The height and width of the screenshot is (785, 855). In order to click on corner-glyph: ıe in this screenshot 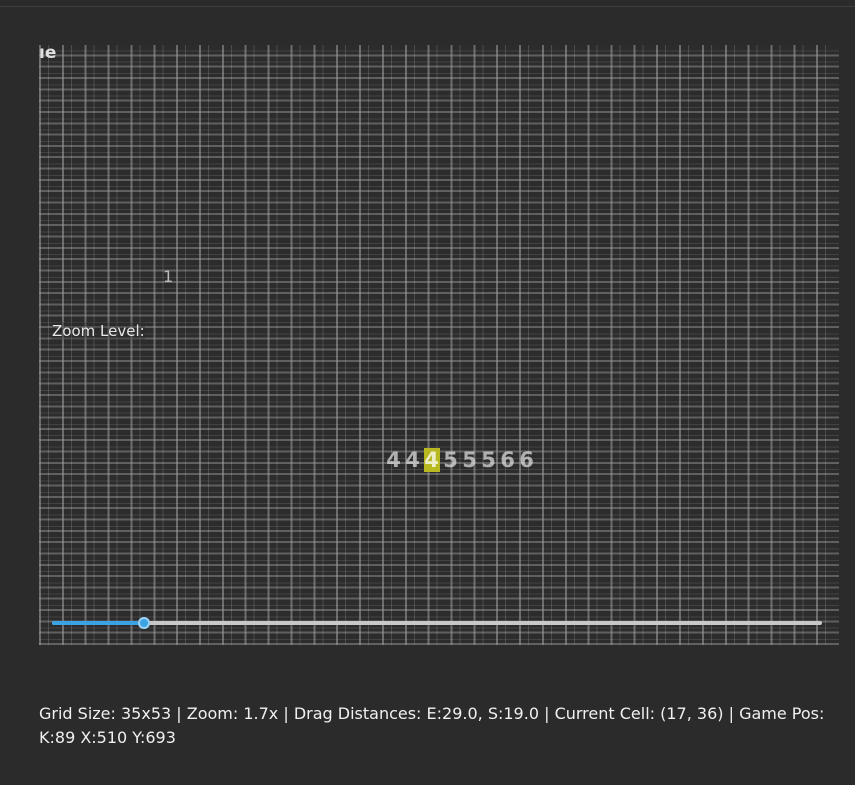, I will do `click(48, 54)`.